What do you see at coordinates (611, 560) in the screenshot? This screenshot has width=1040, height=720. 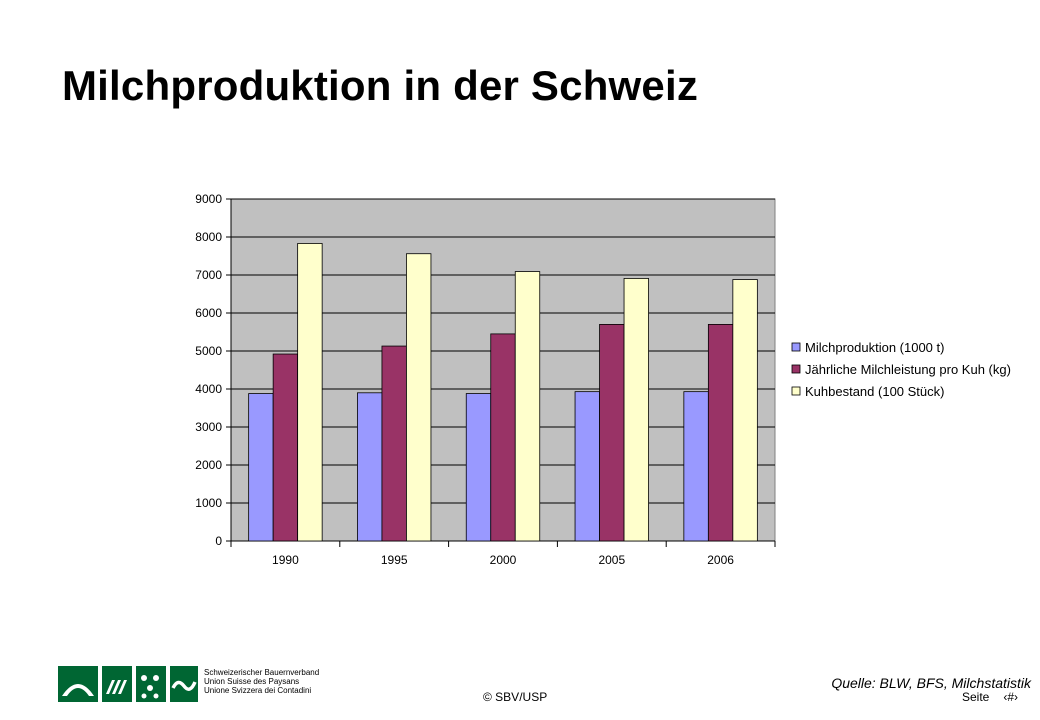 I see `x-tick-label: 2005` at bounding box center [611, 560].